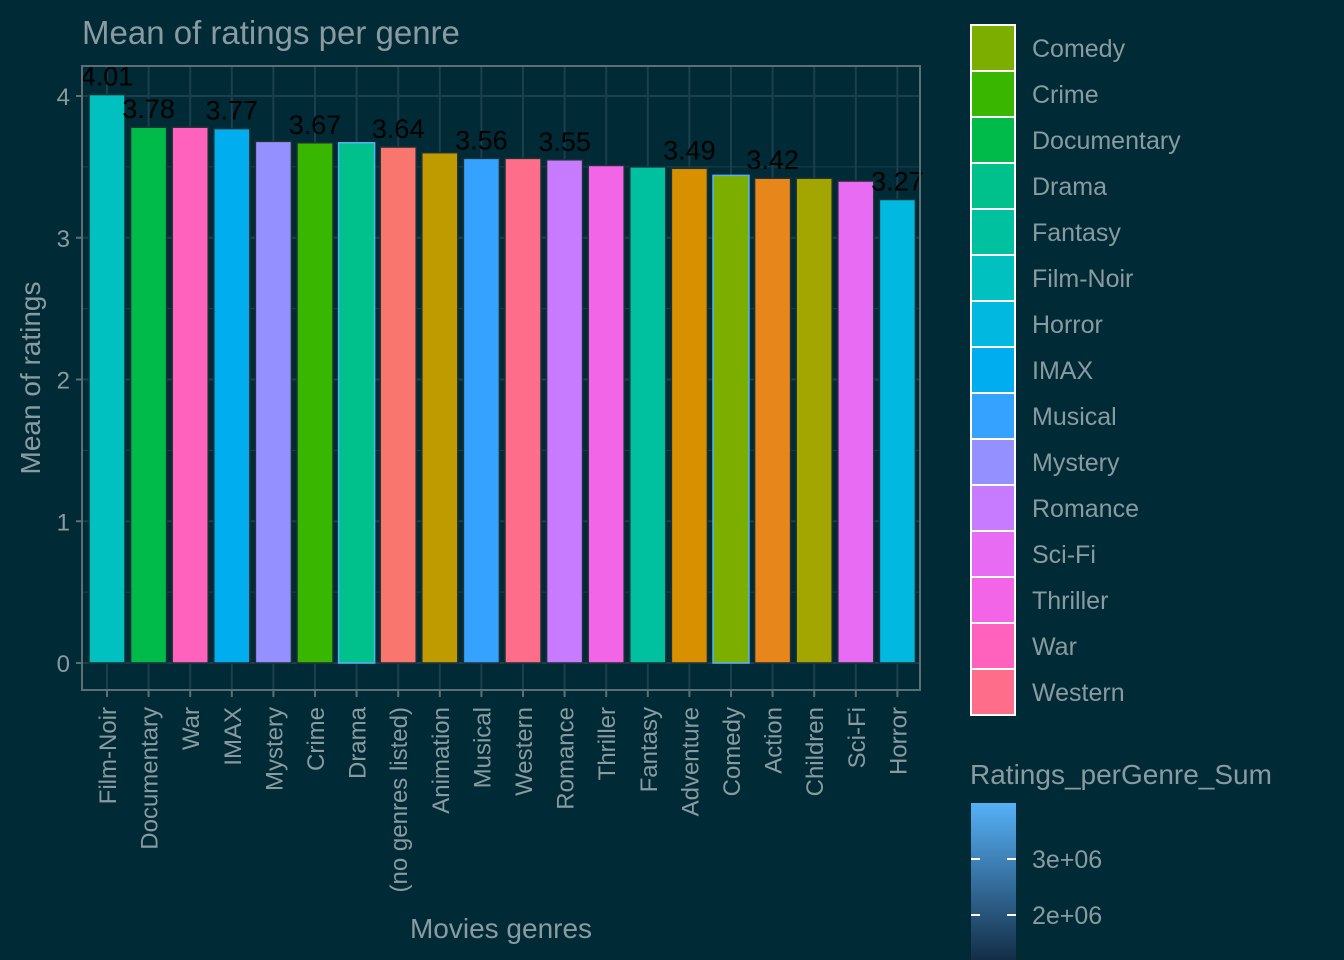  What do you see at coordinates (649, 749) in the screenshot?
I see `x-tick-label: Fantasy` at bounding box center [649, 749].